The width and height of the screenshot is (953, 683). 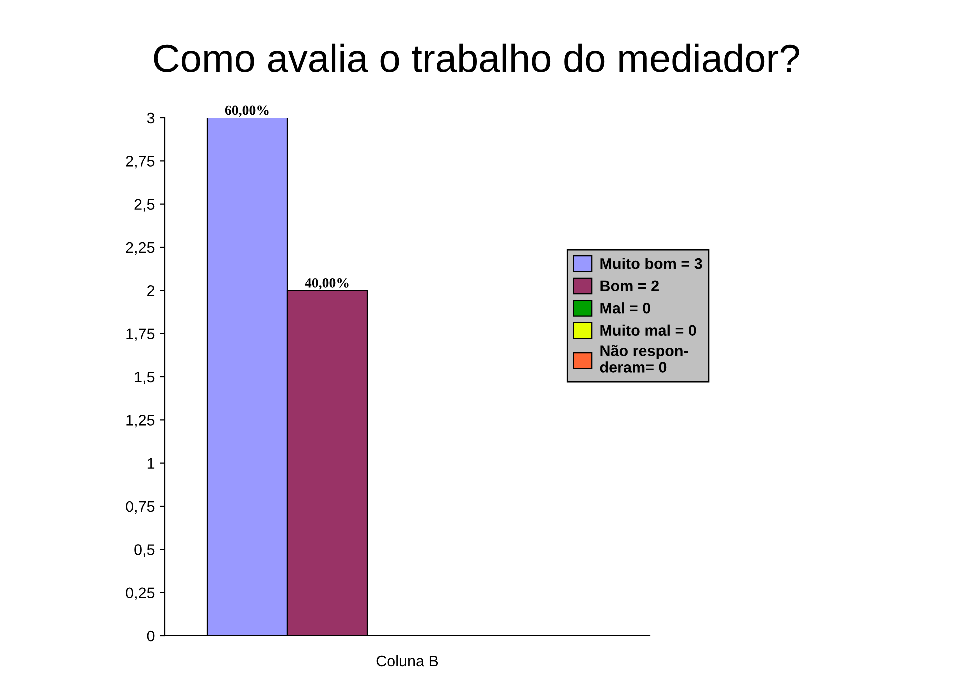 What do you see at coordinates (145, 378) in the screenshot?
I see `y-tick-label: 1,5` at bounding box center [145, 378].